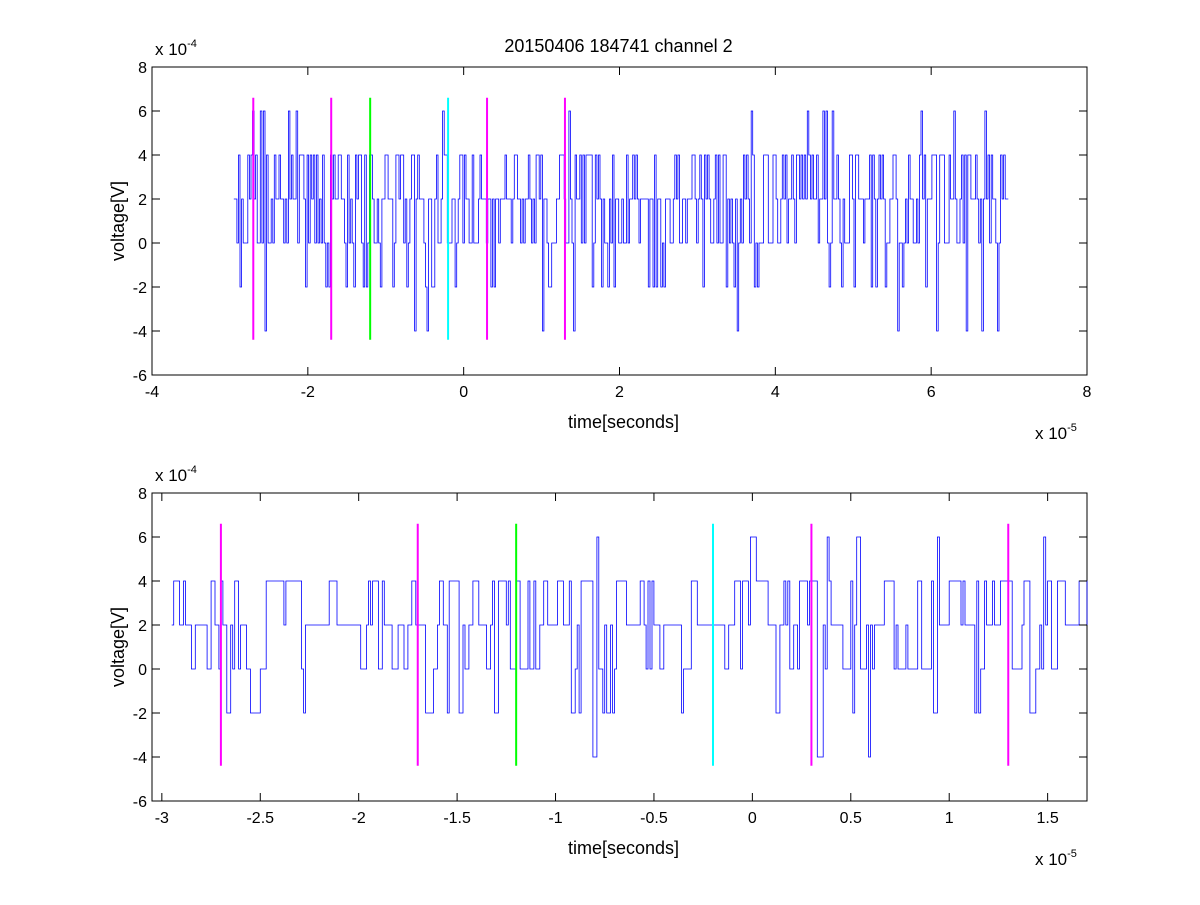 This screenshot has height=905, width=1200. Describe the element at coordinates (931, 392) in the screenshot. I see `x-tick-label: 6` at that location.